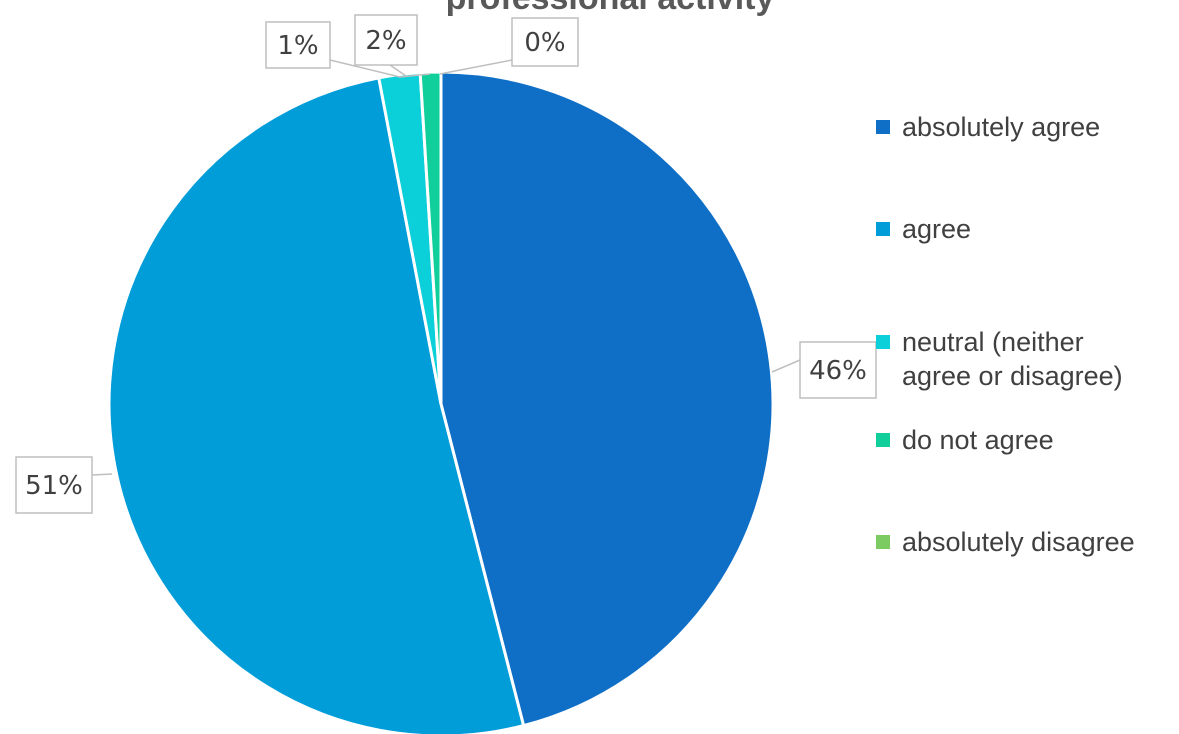 The width and height of the screenshot is (1179, 734). What do you see at coordinates (883, 342) in the screenshot?
I see `legend-swatch-neutral` at bounding box center [883, 342].